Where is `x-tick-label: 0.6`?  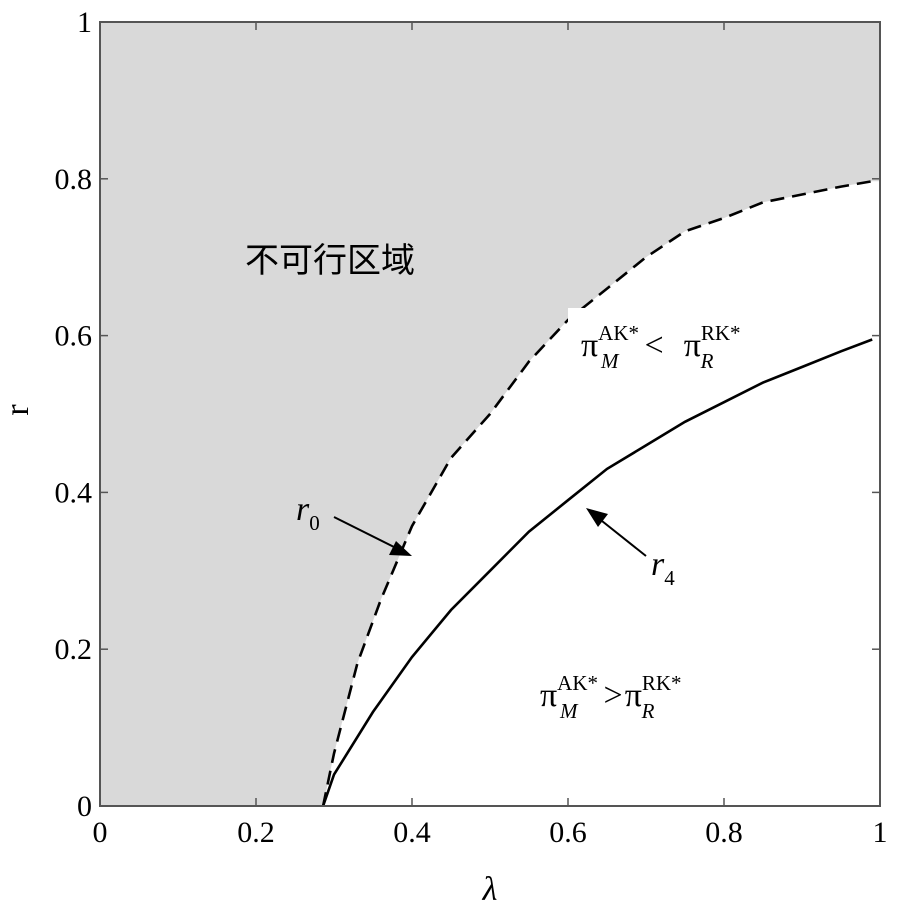 x-tick-label: 0.6 is located at coordinates (568, 832).